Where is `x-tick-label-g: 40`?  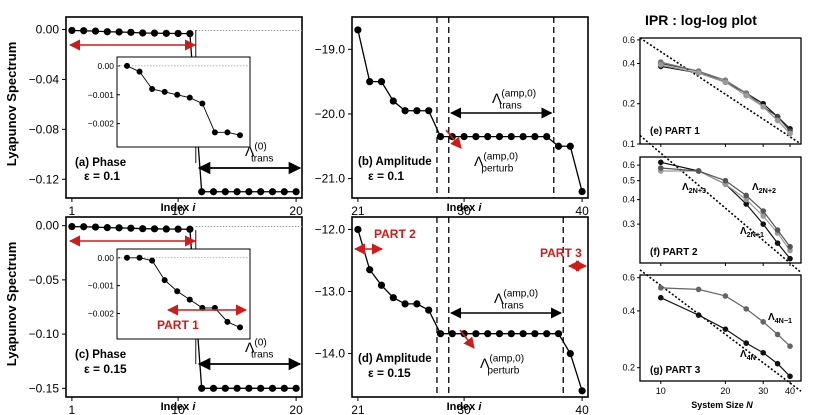 x-tick-label-g: 40 is located at coordinates (790, 391).